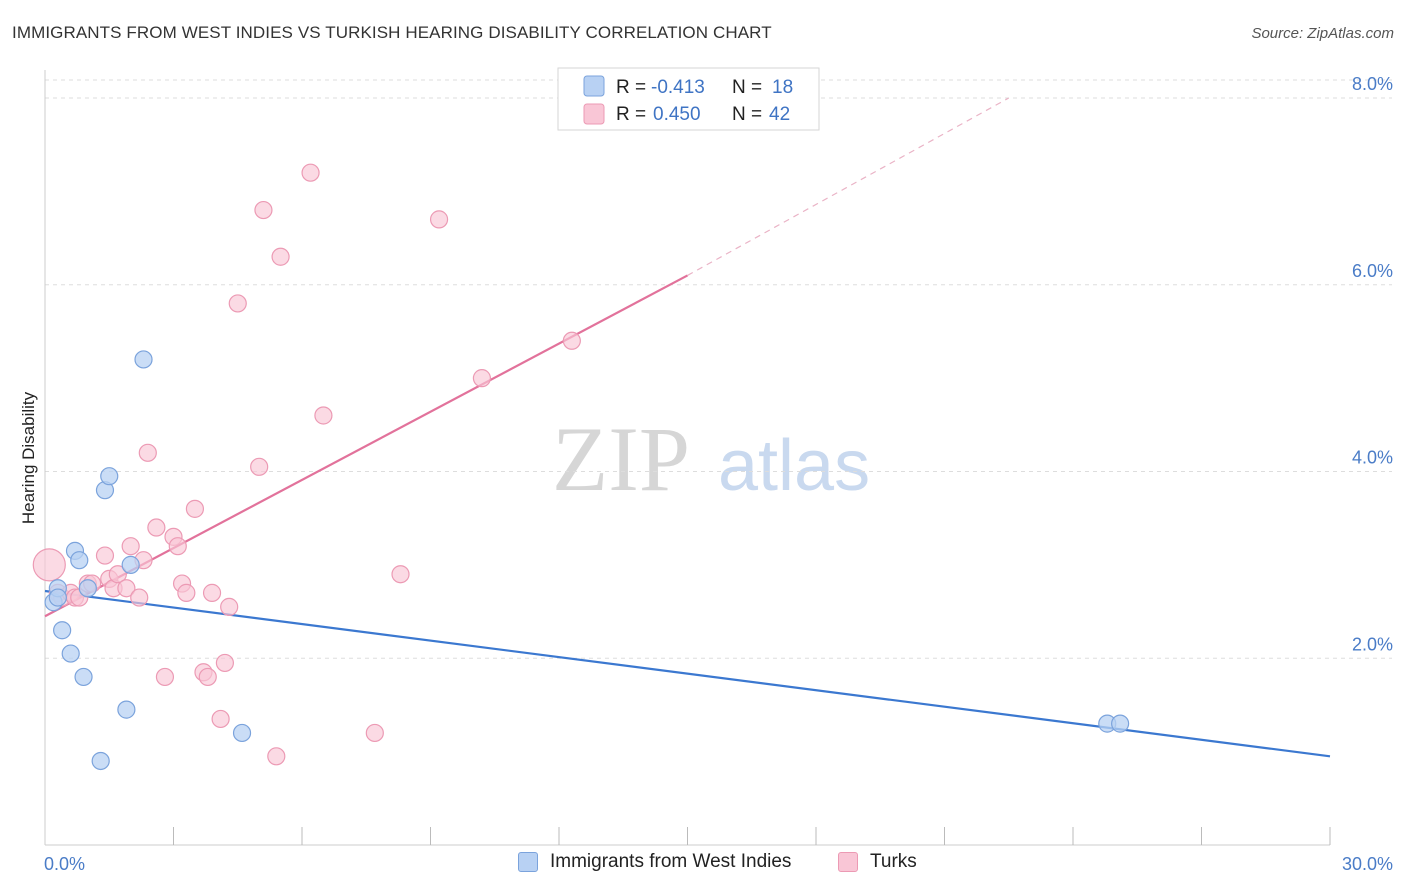 The width and height of the screenshot is (1406, 892). I want to click on legend-label-west-indies: Immigrants from West Indies, so click(671, 861).